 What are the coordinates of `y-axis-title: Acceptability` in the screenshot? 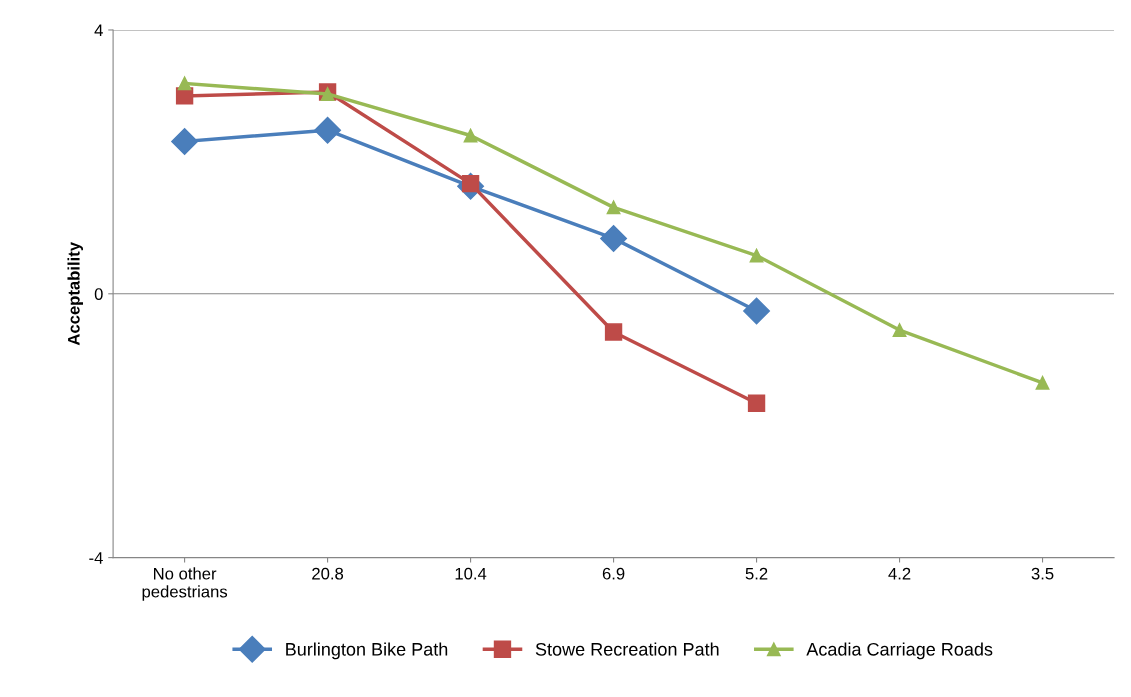 It's located at (75, 294).